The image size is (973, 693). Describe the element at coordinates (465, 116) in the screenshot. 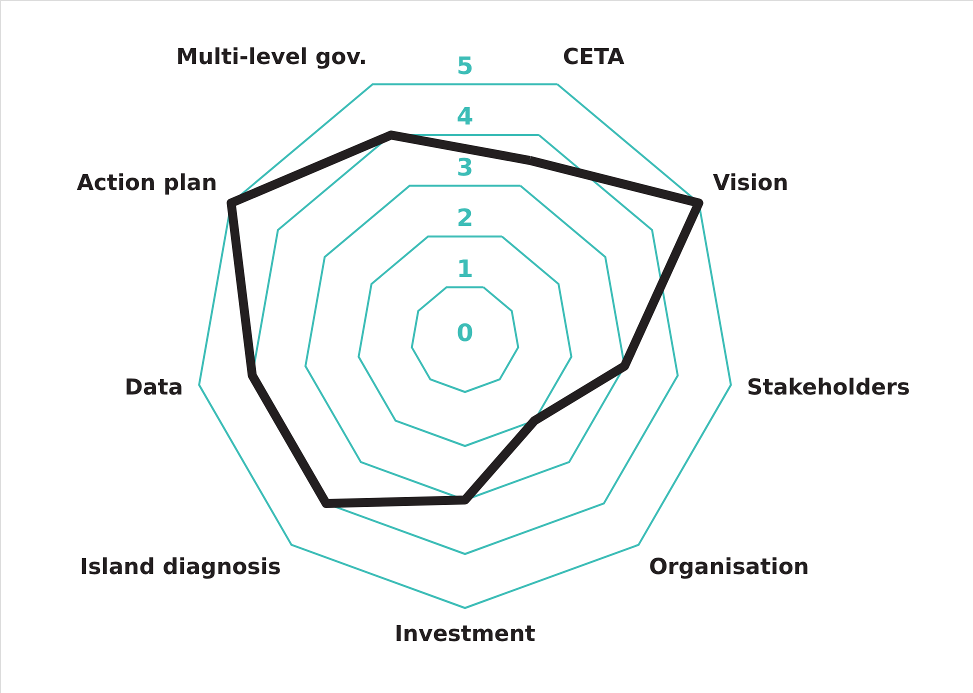

I see `y-tick-label: 4` at that location.